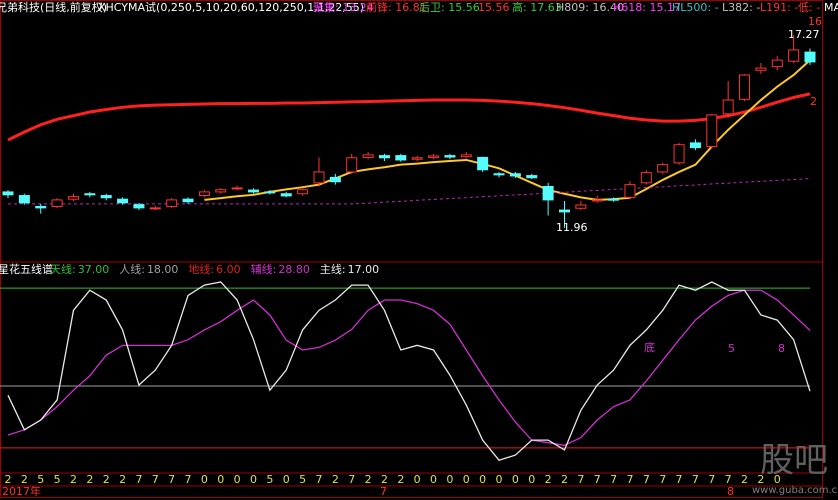  Describe the element at coordinates (649, 347) in the screenshot. I see `annotation: 底` at that location.